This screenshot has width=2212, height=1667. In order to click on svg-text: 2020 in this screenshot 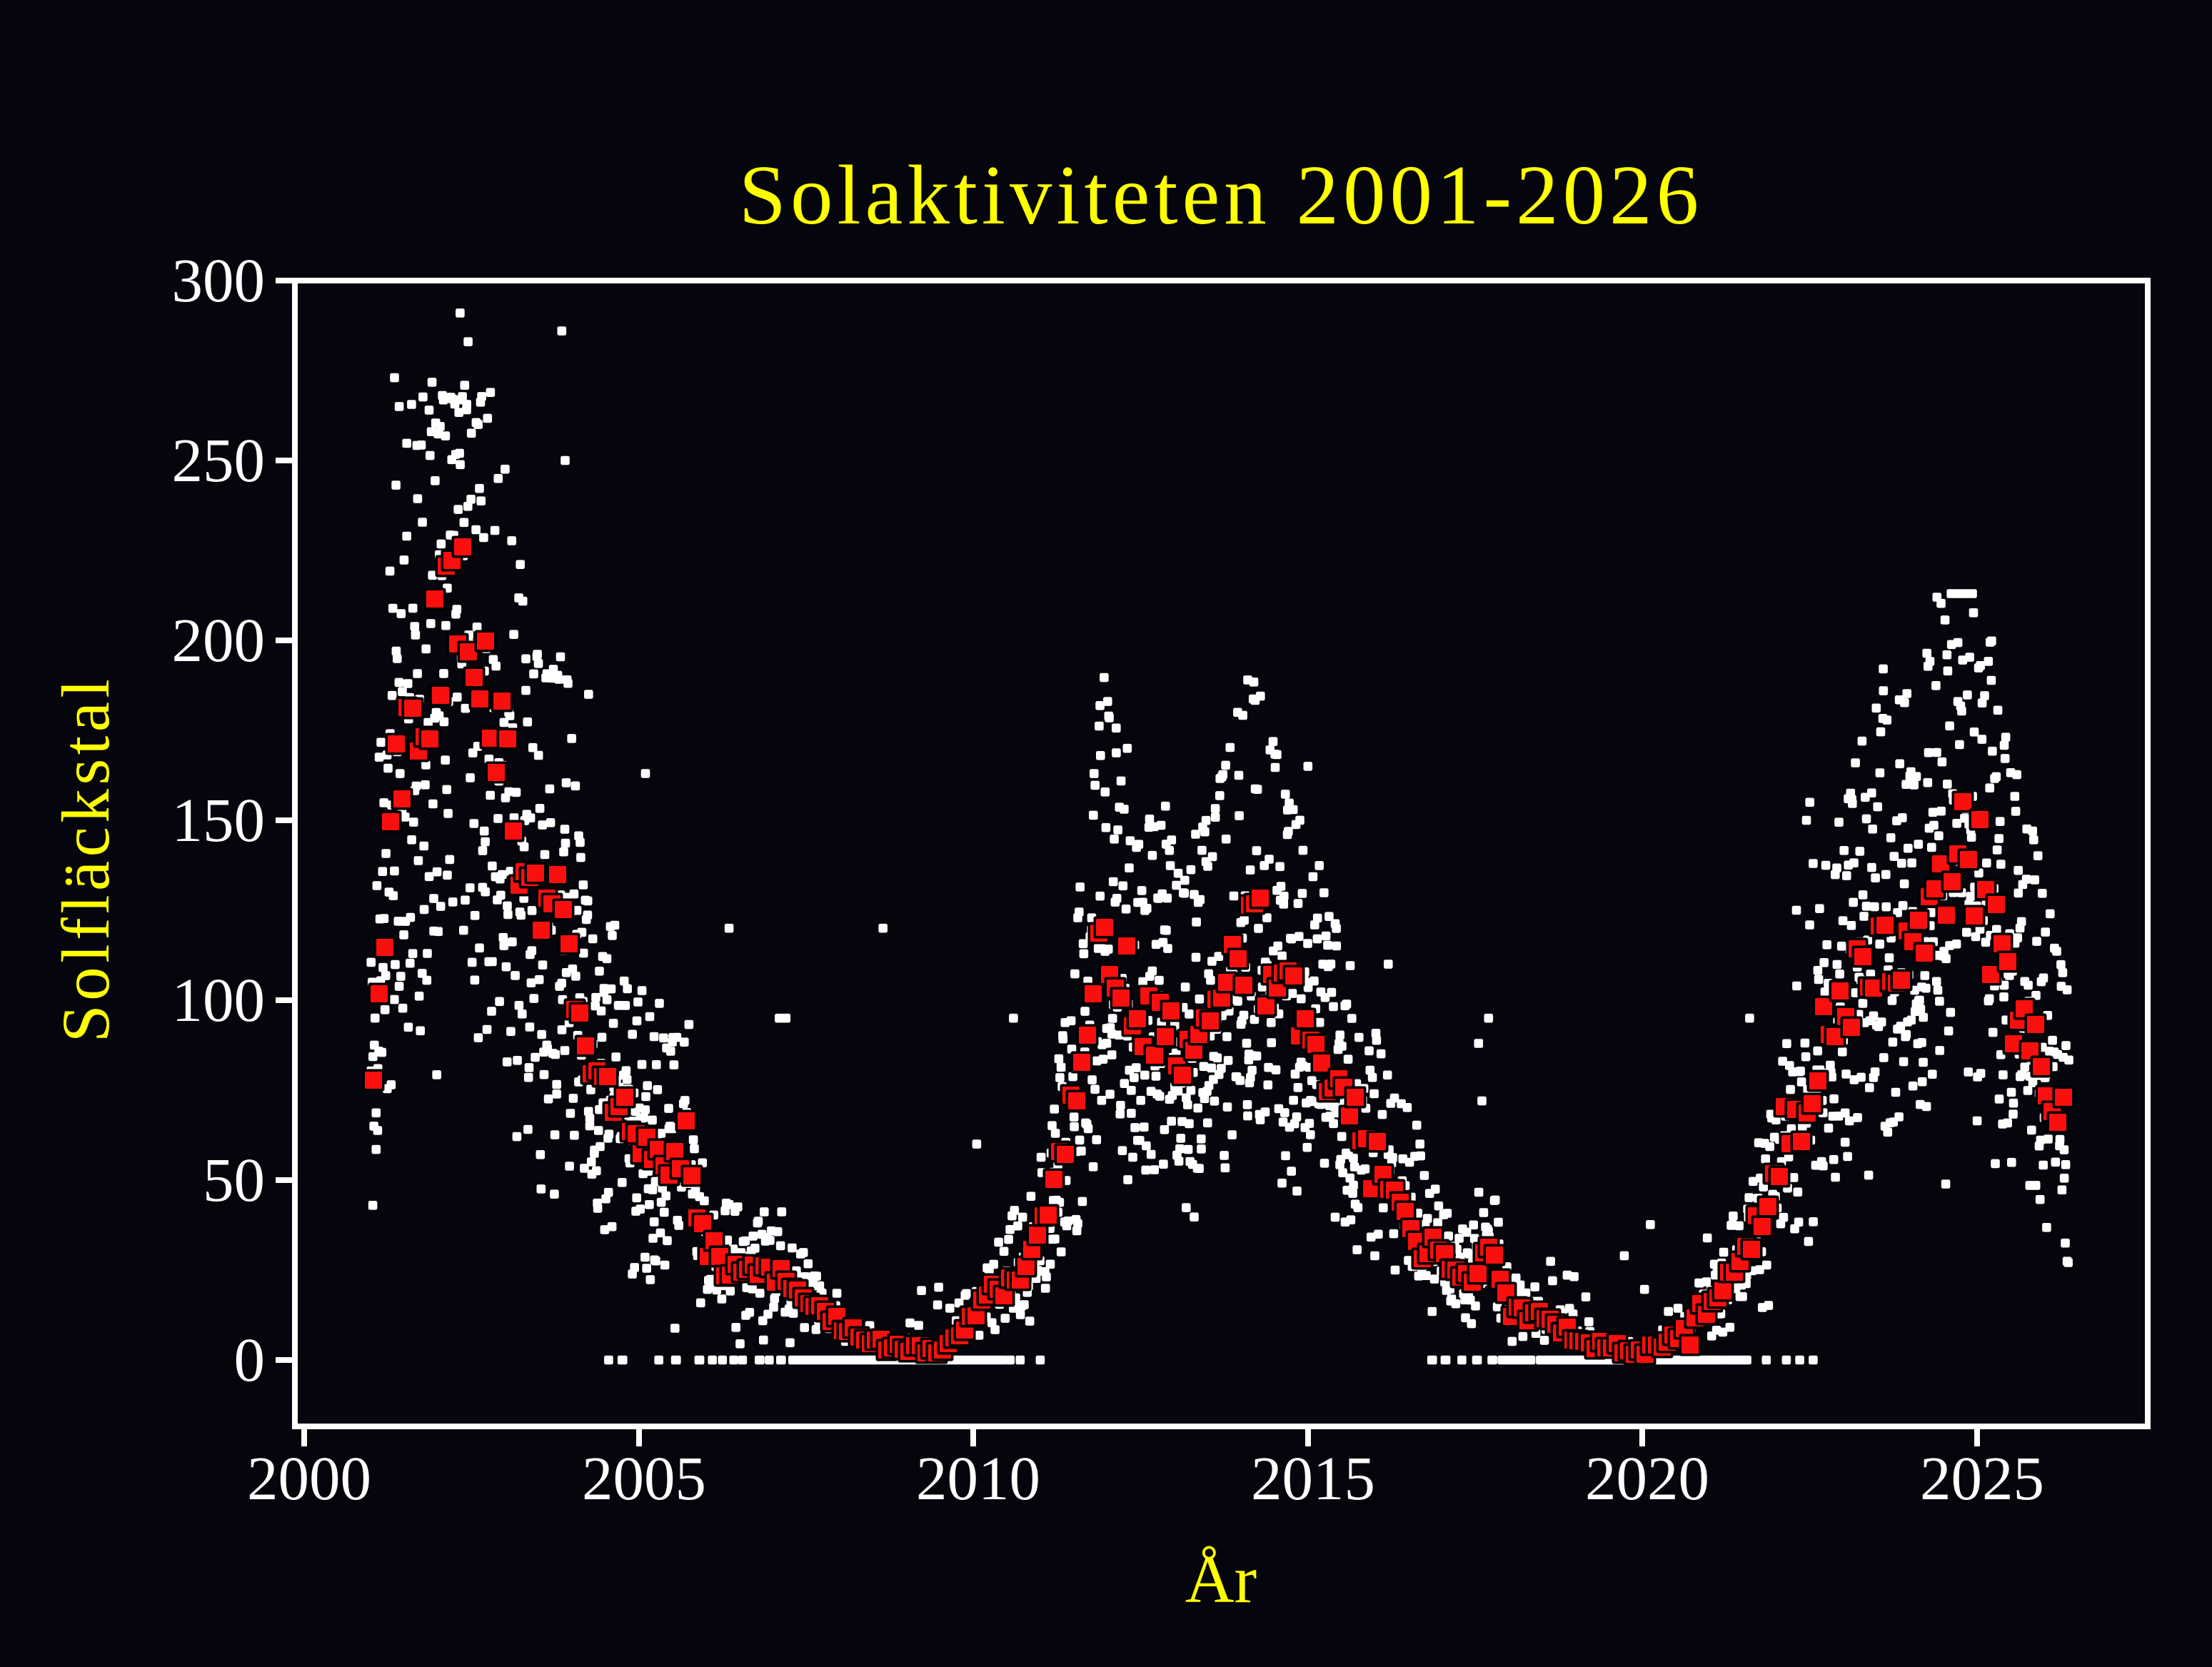, I will do `click(1647, 1479)`.